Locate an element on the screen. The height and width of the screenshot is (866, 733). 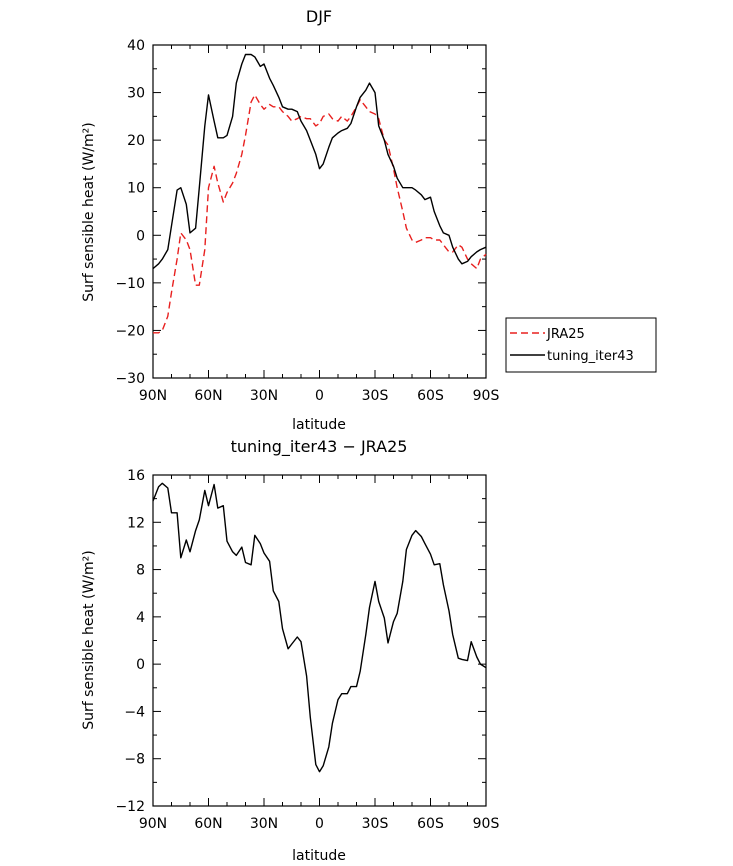
legend: JRA25 tuning_iter43 is located at coordinates (581, 345).